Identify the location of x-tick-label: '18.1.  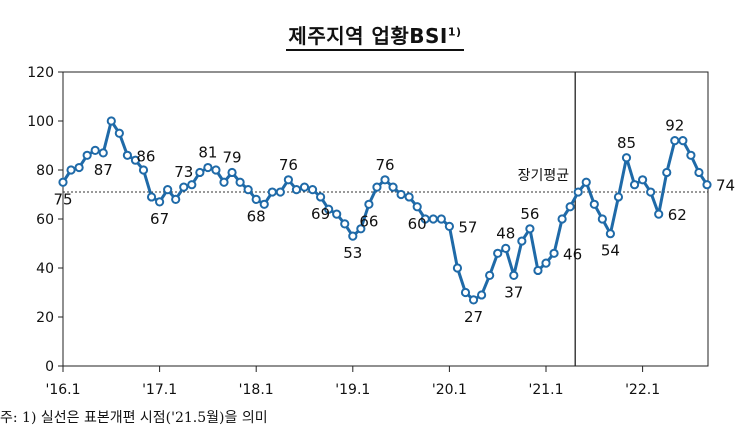
(256, 390).